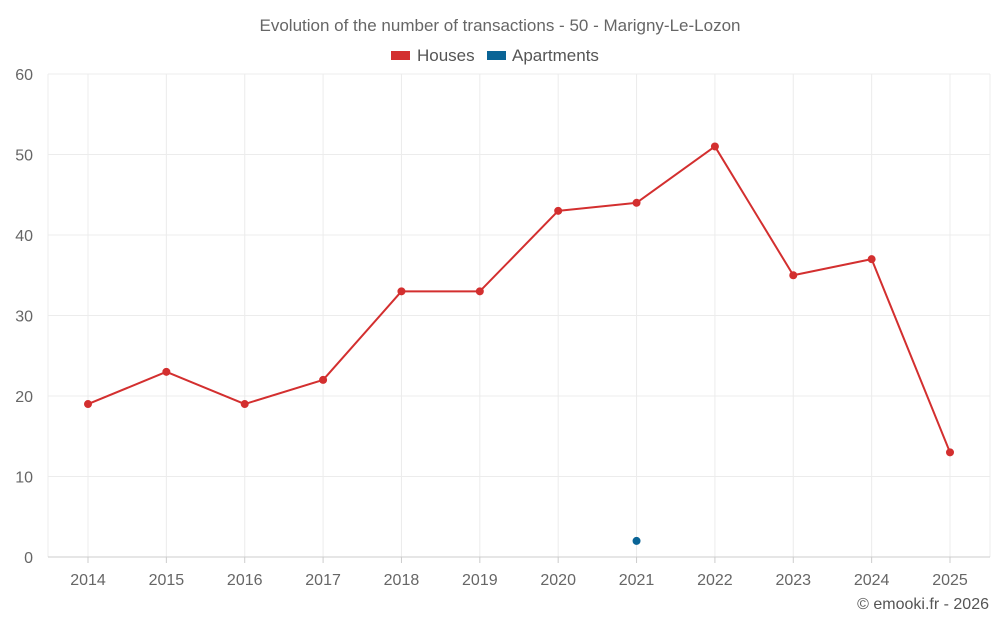 The width and height of the screenshot is (1000, 625). I want to click on y-tick-label: 30, so click(24, 317).